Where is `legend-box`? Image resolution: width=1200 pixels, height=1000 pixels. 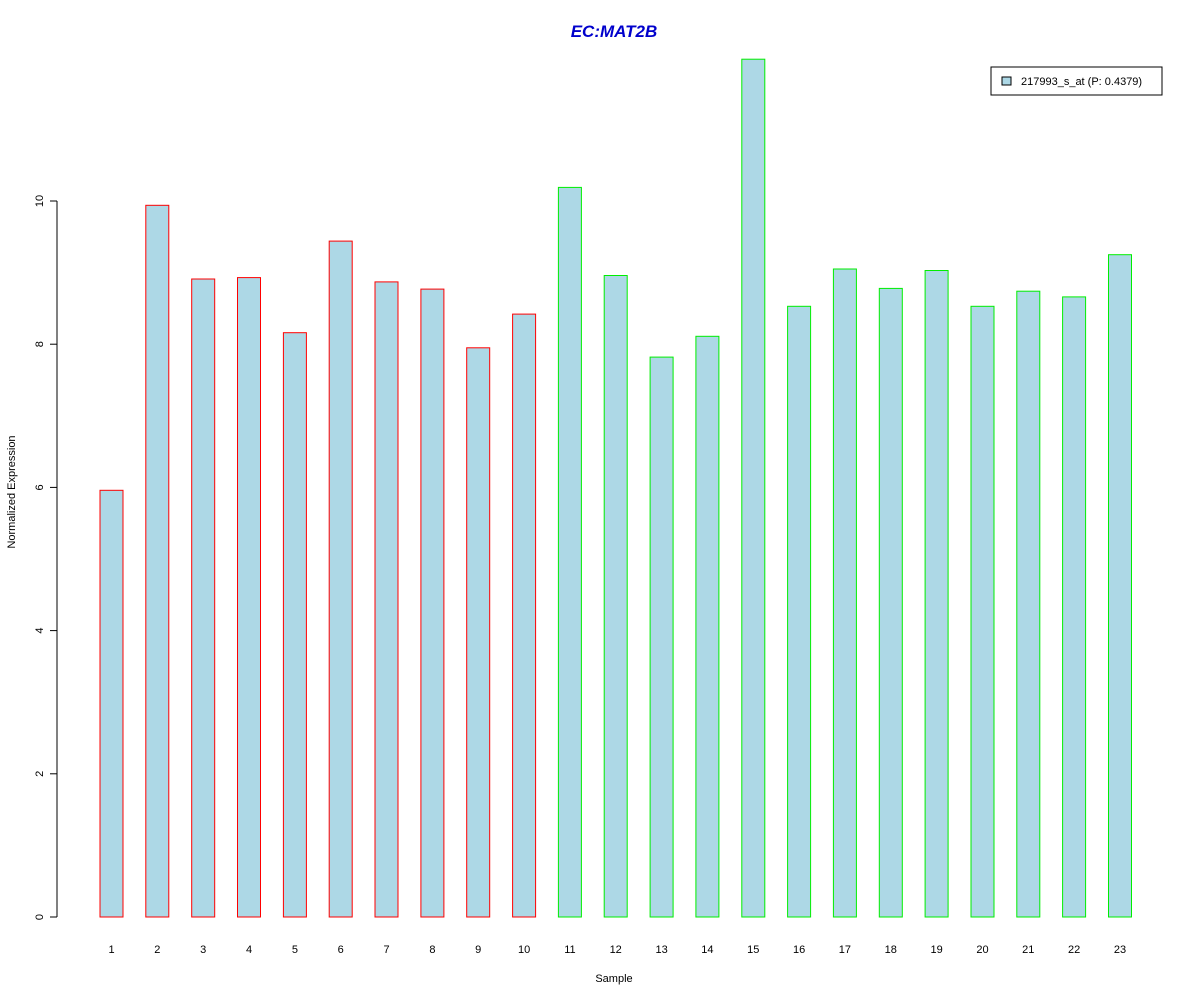
legend-box is located at coordinates (1076, 81).